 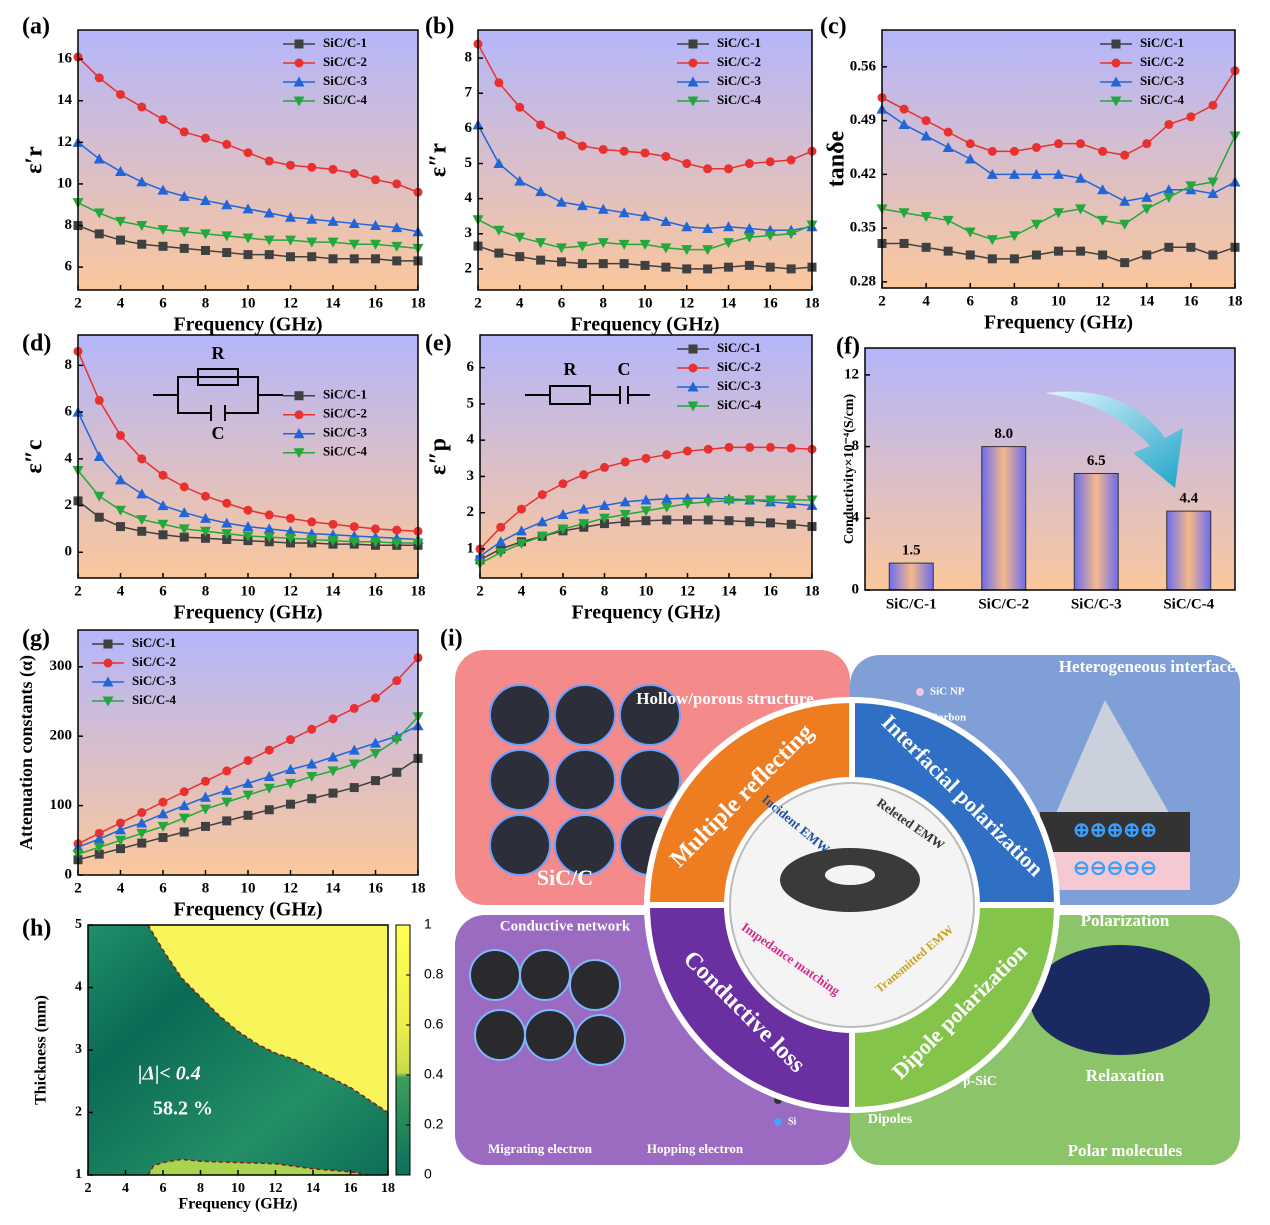 What do you see at coordinates (36, 639) in the screenshot?
I see `panel-label: (g)` at bounding box center [36, 639].